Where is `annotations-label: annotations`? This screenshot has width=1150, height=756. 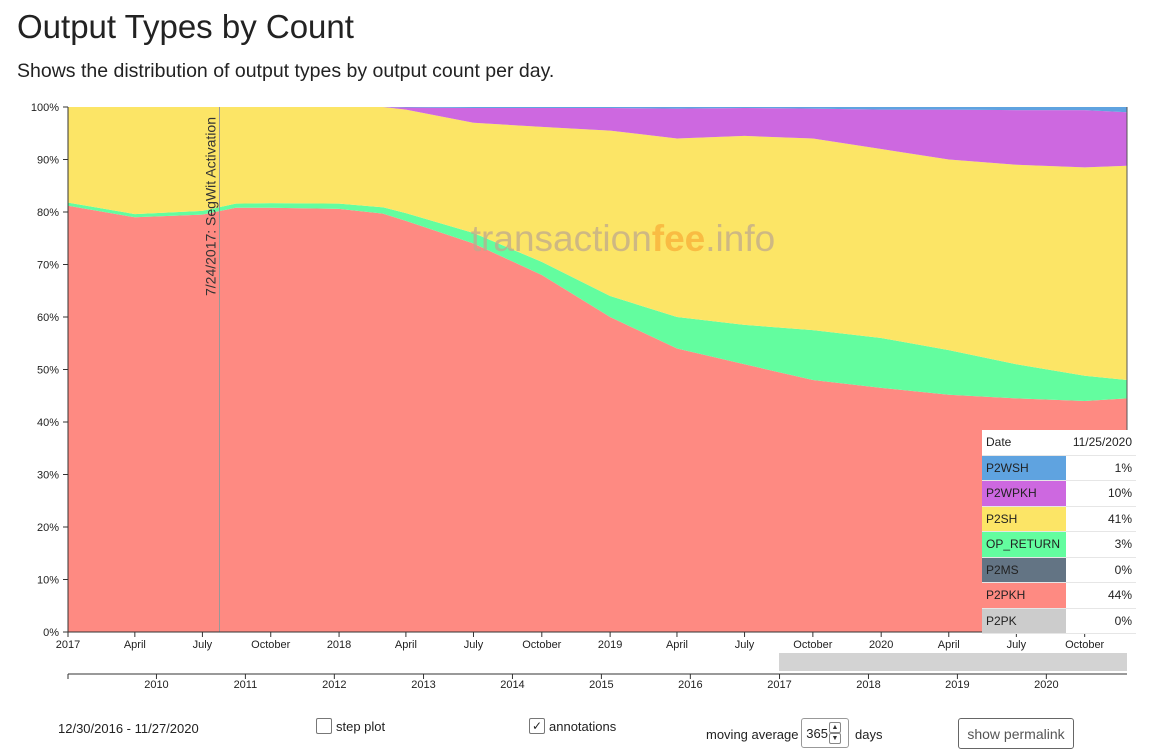
annotations-label: annotations is located at coordinates (583, 726).